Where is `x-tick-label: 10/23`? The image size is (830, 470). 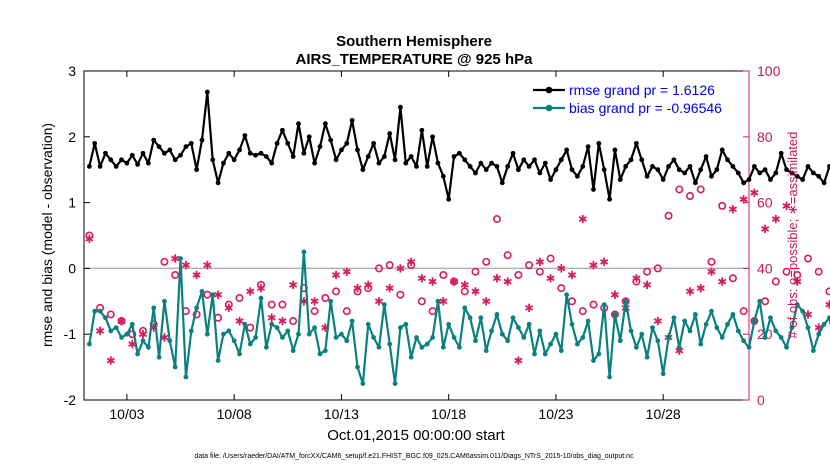
x-tick-label: 10/23 is located at coordinates (555, 414).